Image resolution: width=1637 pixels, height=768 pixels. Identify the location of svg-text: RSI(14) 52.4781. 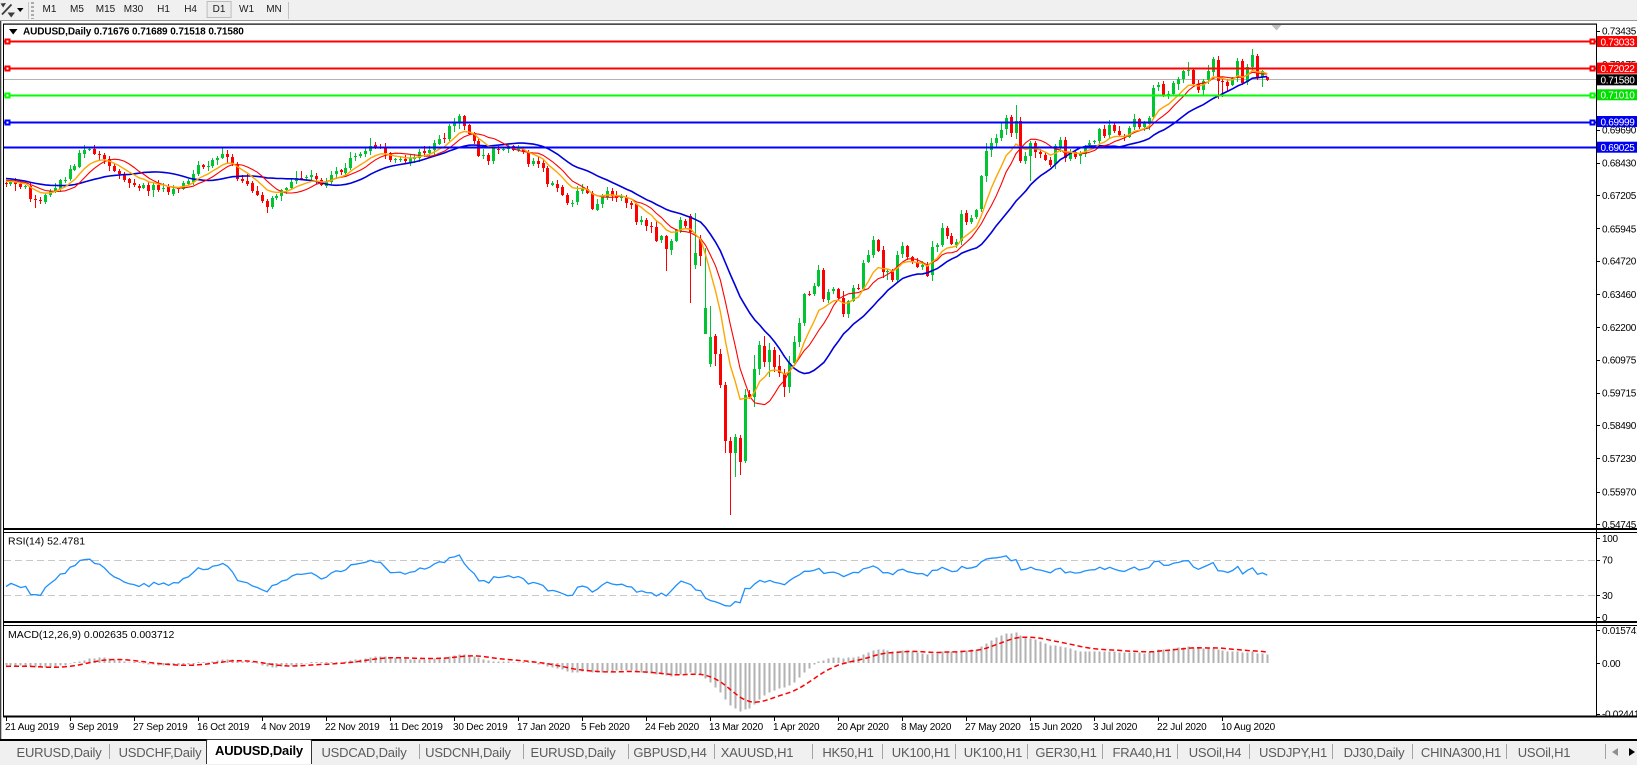
(46, 542).